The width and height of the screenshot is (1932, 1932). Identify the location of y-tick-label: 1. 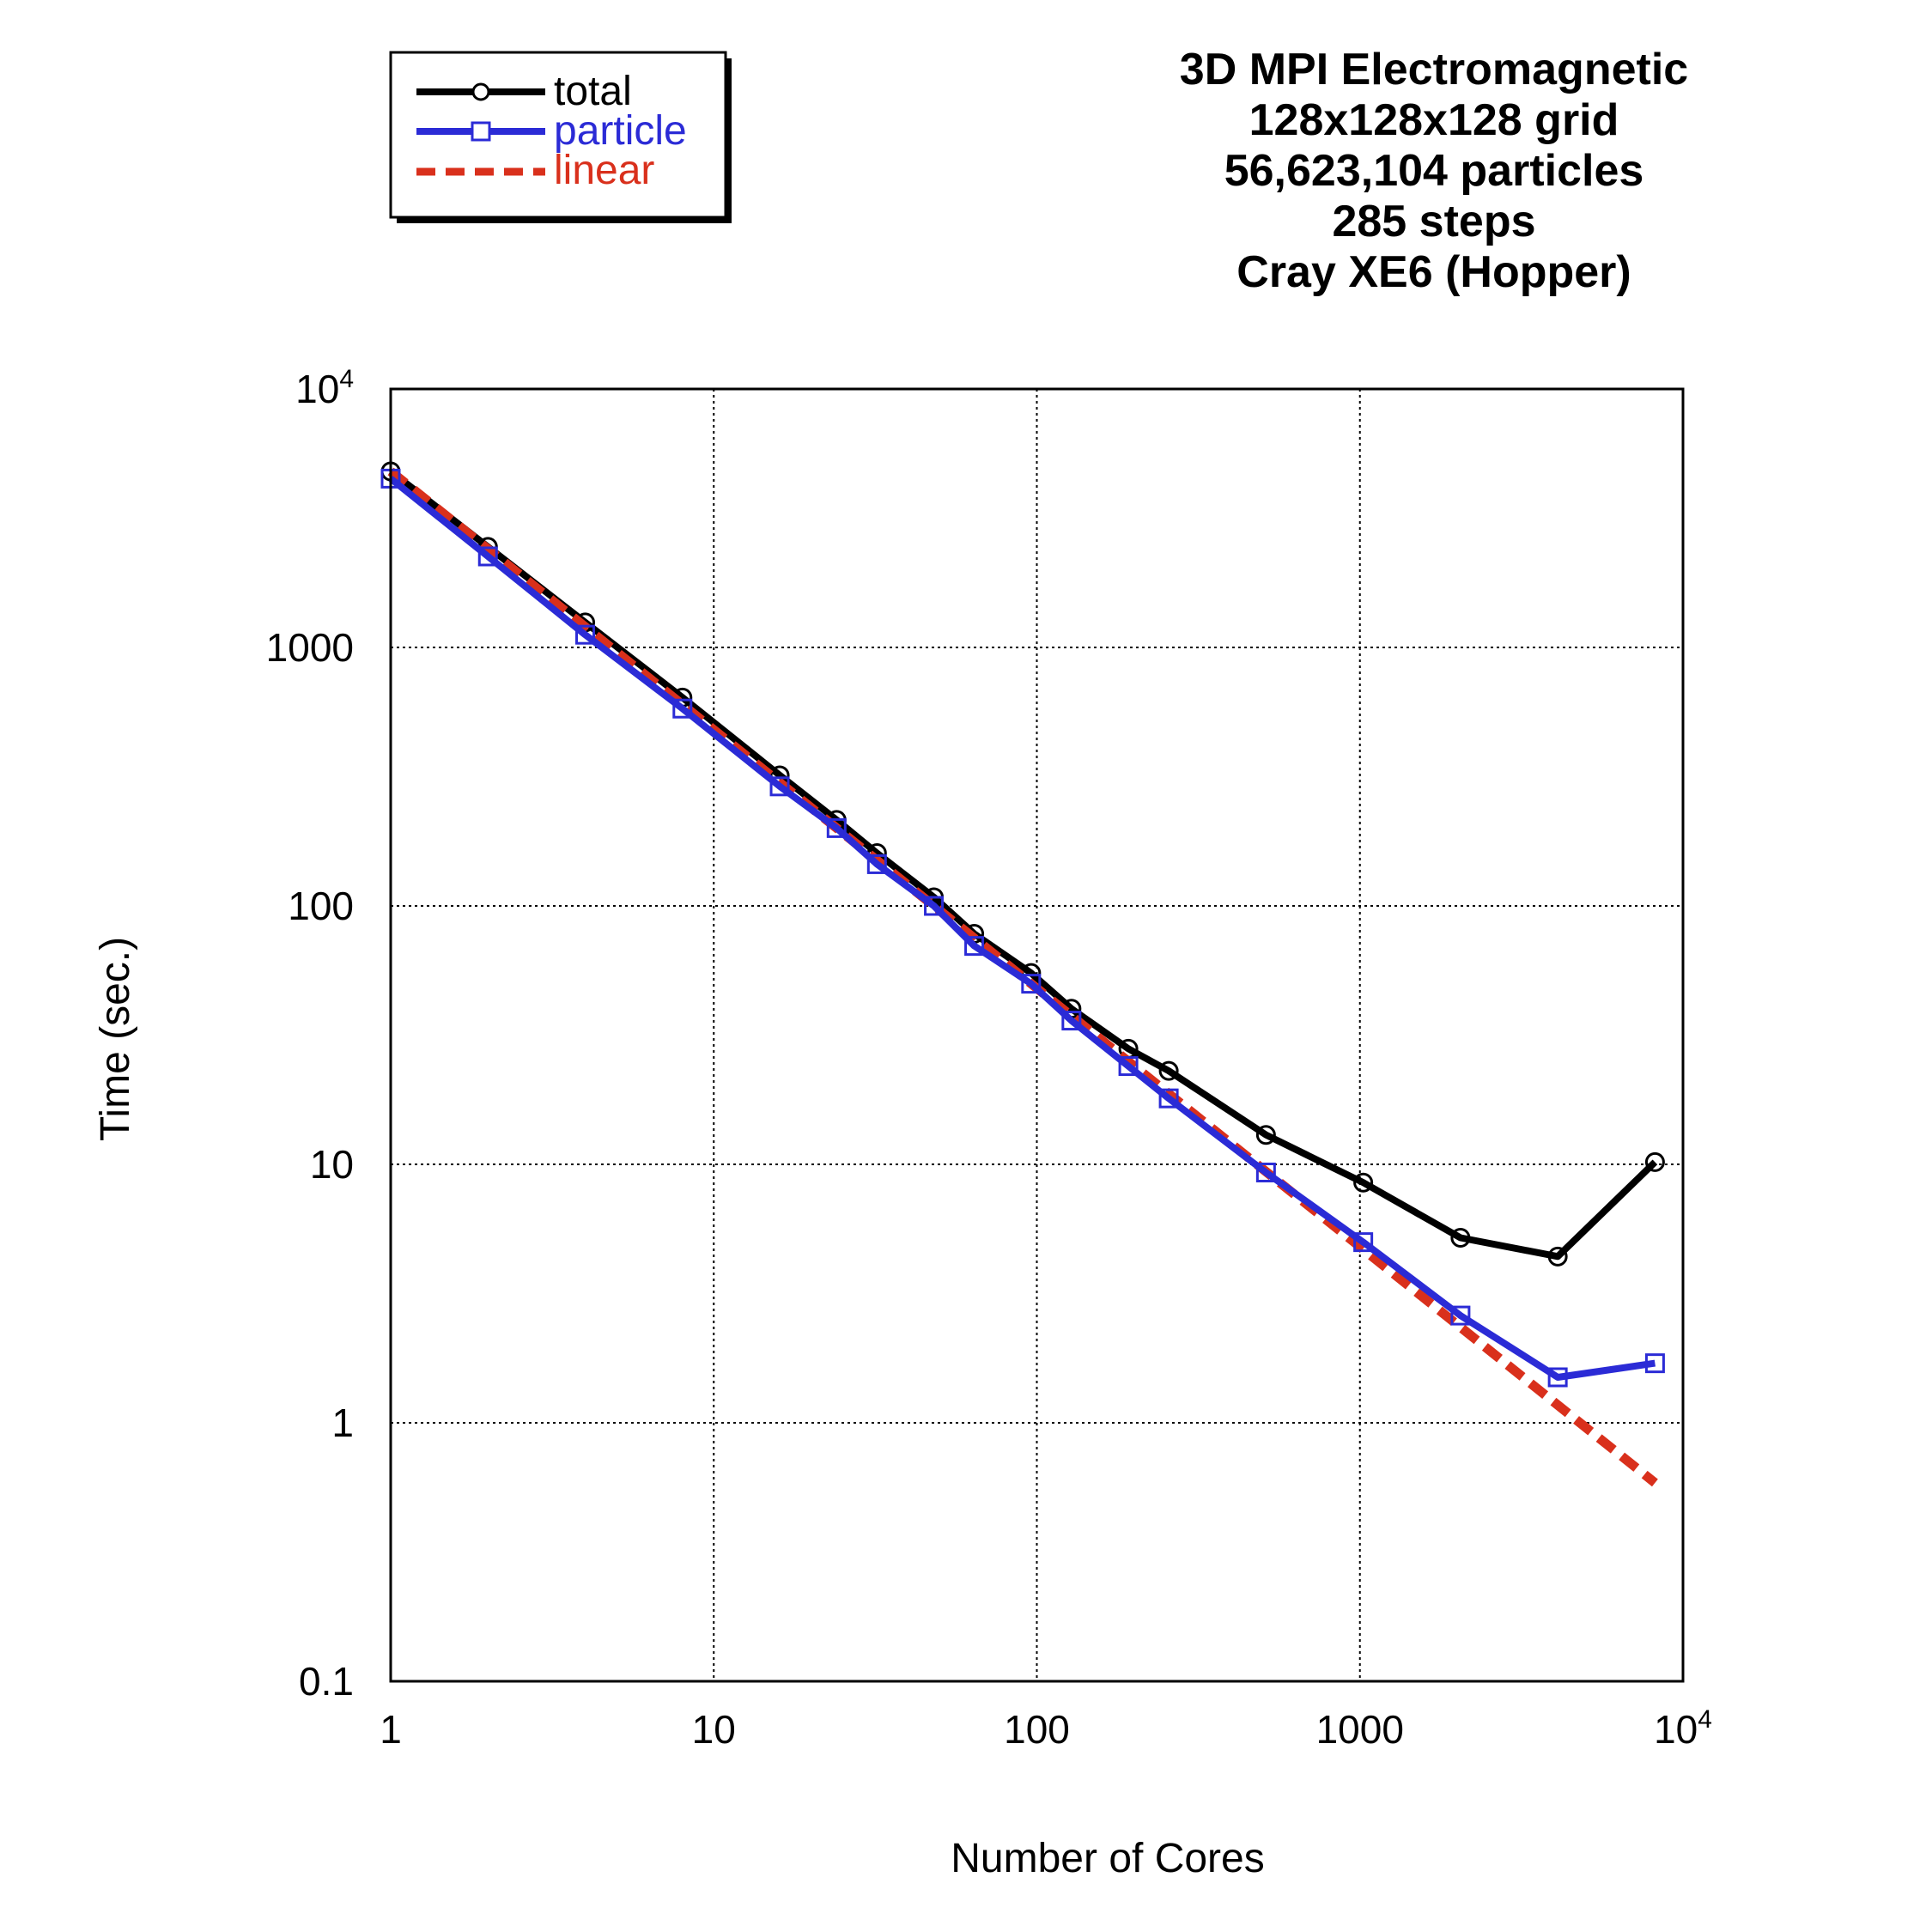
(343, 1422).